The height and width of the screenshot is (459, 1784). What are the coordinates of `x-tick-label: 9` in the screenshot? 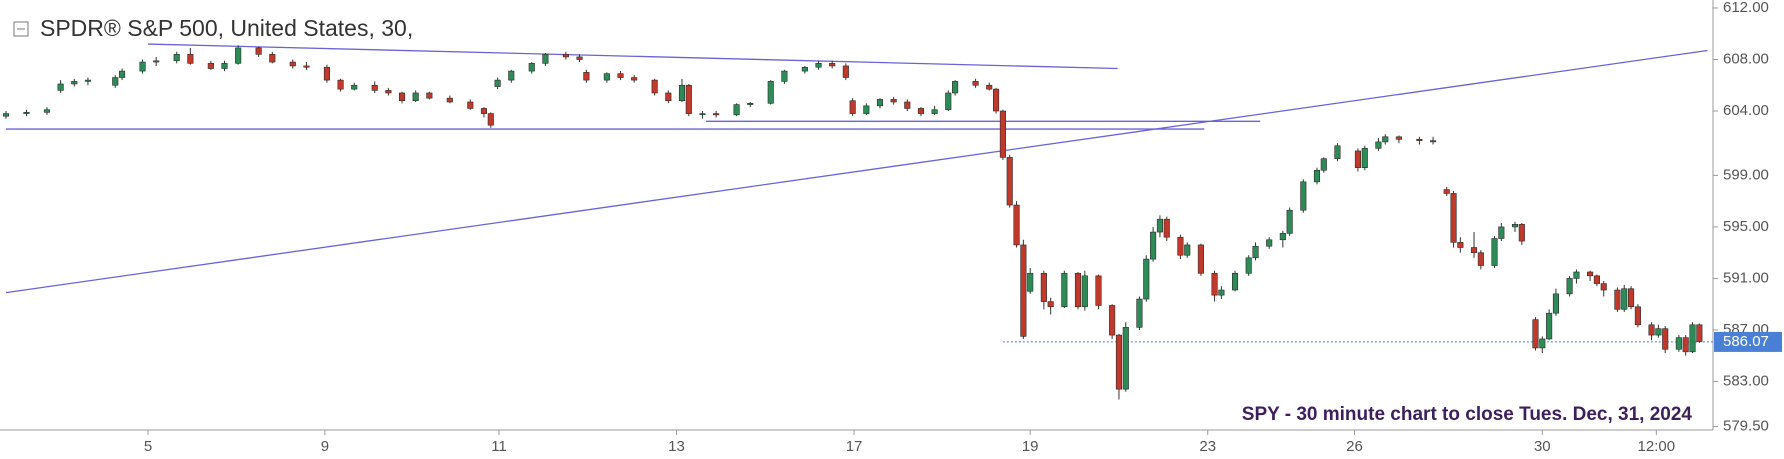 It's located at (325, 446).